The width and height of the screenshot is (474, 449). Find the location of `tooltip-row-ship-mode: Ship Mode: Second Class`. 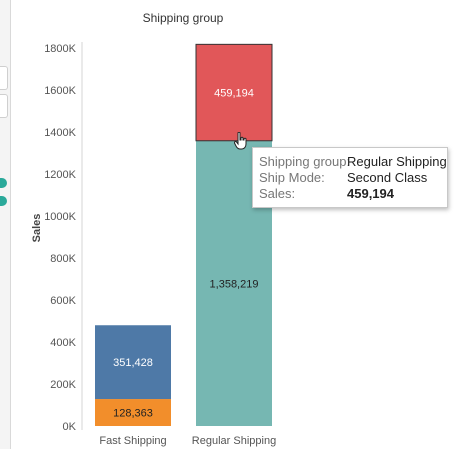

tooltip-row-ship-mode: Ship Mode: Second Class is located at coordinates (350, 178).